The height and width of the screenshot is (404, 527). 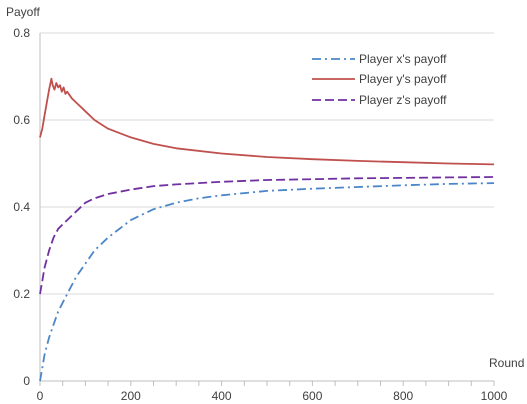 What do you see at coordinates (21, 33) in the screenshot?
I see `y-tick-label: 0.8` at bounding box center [21, 33].